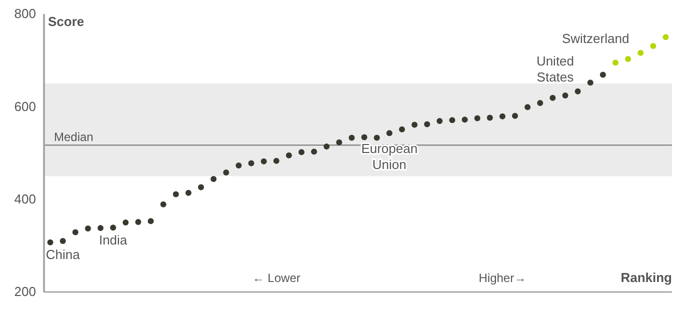  Describe the element at coordinates (66, 21) in the screenshot. I see `y-axis-title: Score` at that location.